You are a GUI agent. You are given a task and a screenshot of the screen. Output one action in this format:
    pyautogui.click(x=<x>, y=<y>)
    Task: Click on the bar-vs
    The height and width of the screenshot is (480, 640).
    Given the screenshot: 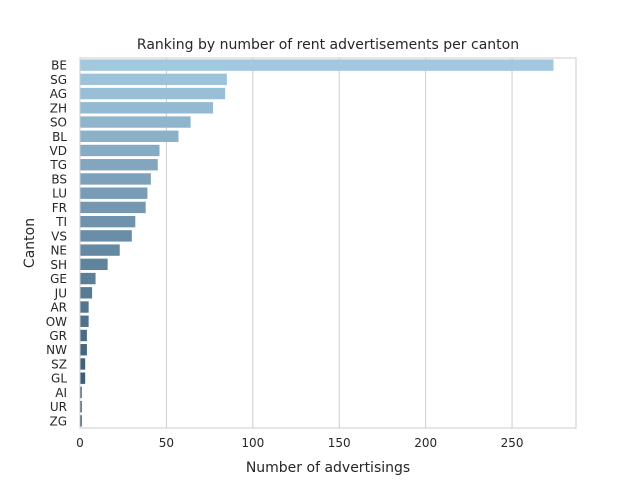 What is the action you would take?
    pyautogui.click(x=106, y=236)
    